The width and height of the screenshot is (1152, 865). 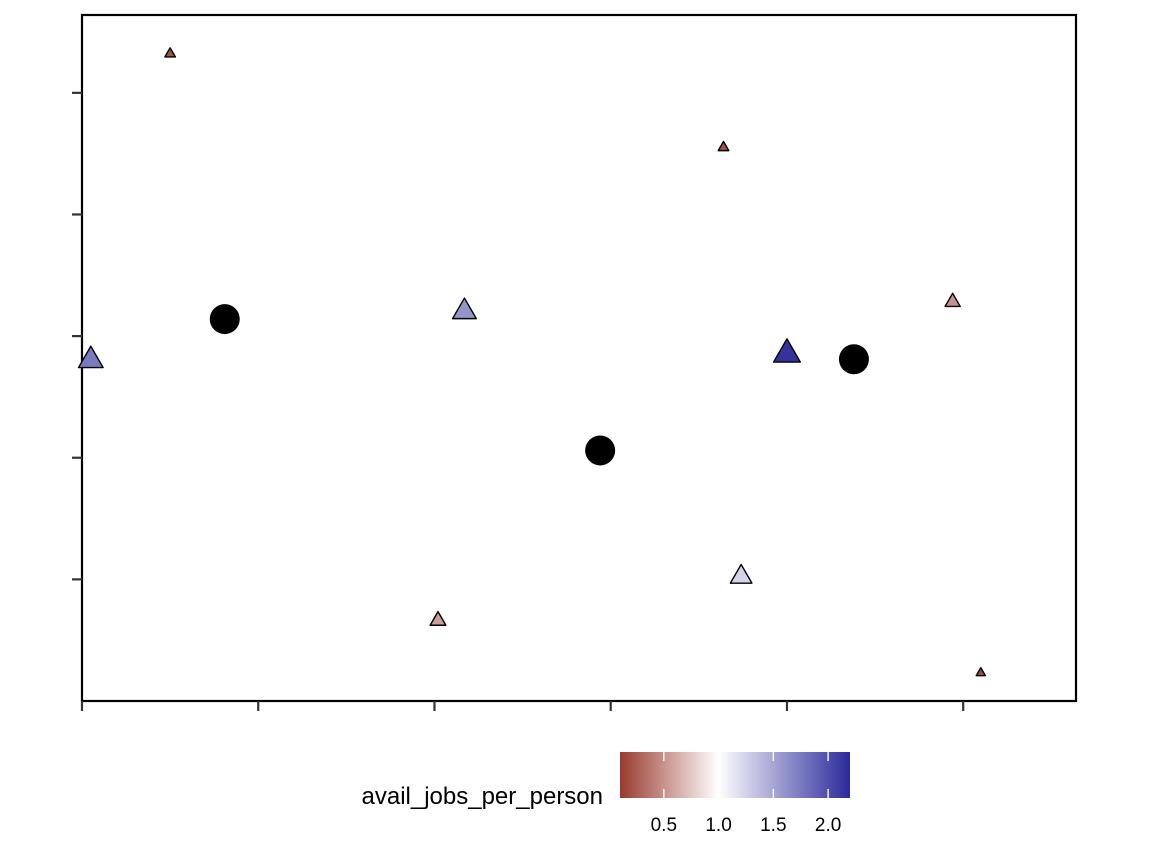 I want to click on legend-colorbar, so click(x=735, y=775).